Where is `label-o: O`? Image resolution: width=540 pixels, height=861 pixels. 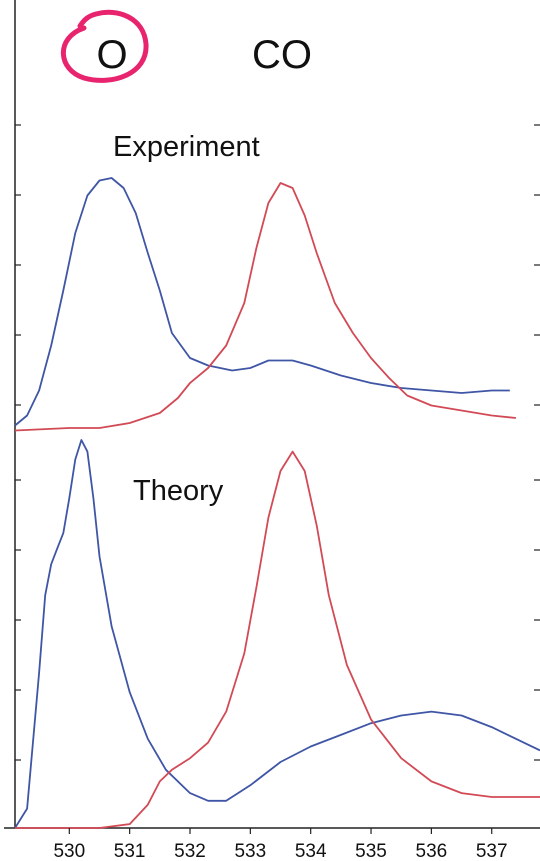 label-o: O is located at coordinates (111, 55).